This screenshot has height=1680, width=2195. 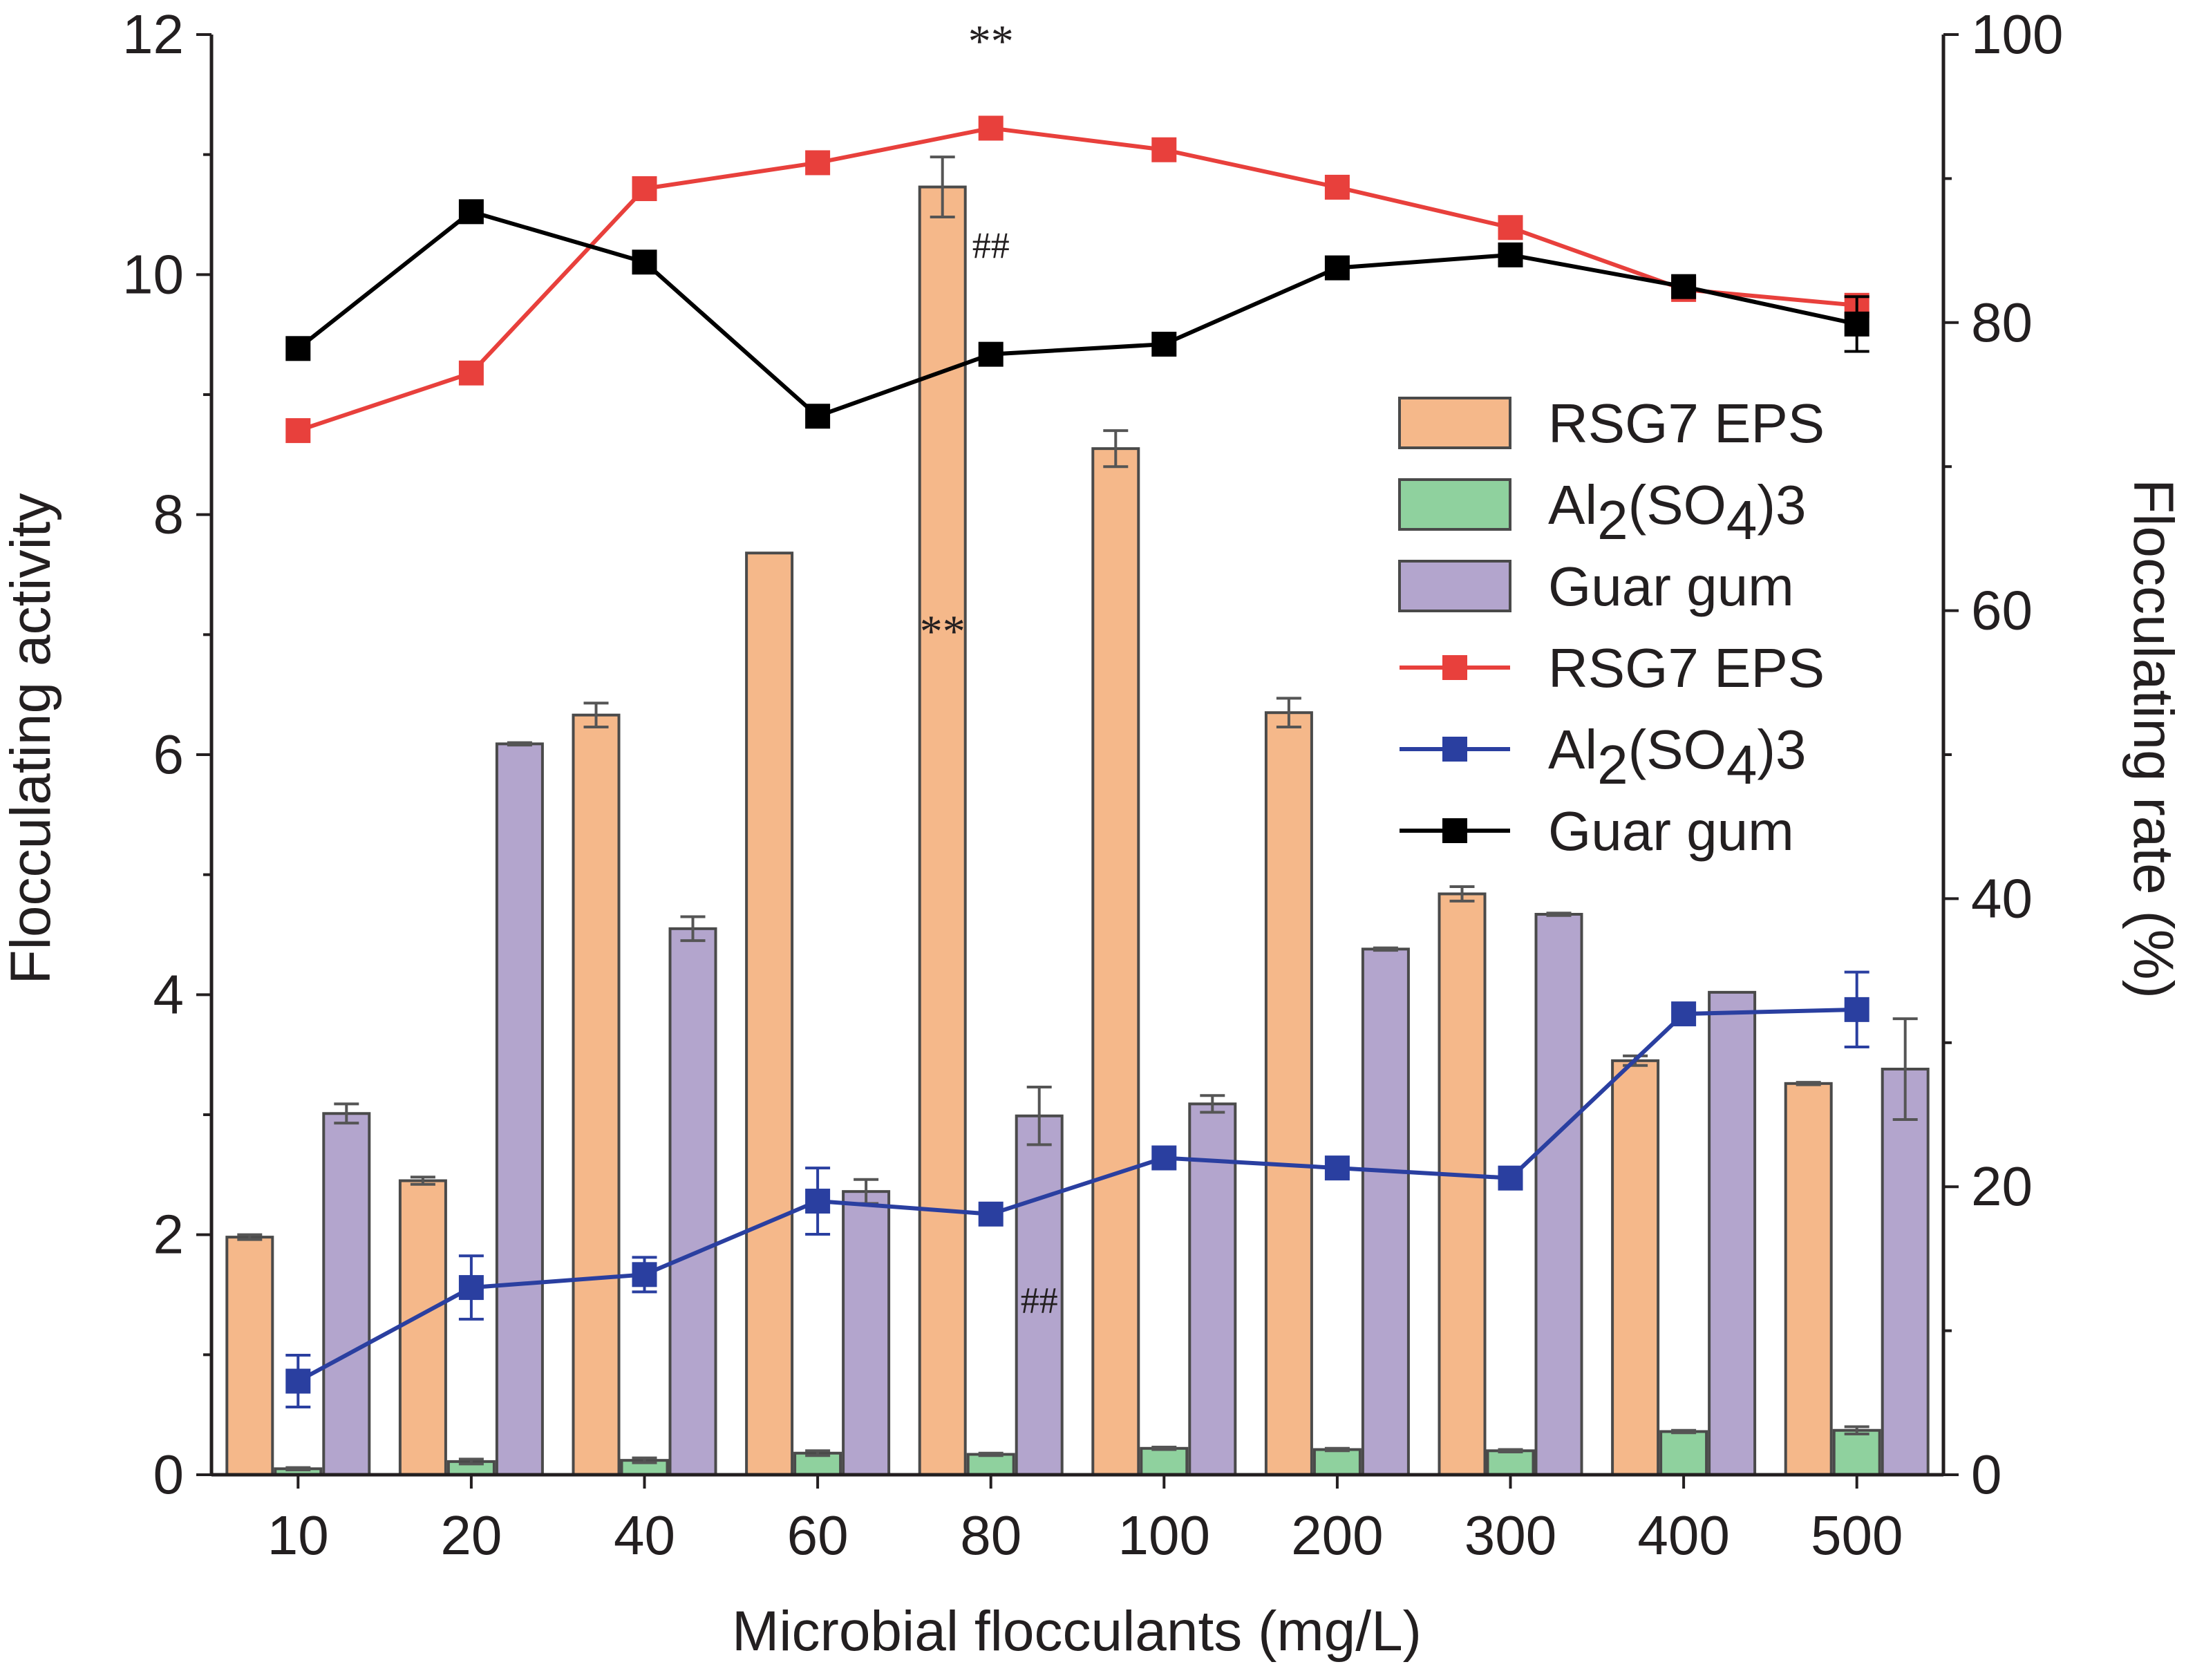 I want to click on y2-tick-label-60: 60, so click(x=2002, y=610).